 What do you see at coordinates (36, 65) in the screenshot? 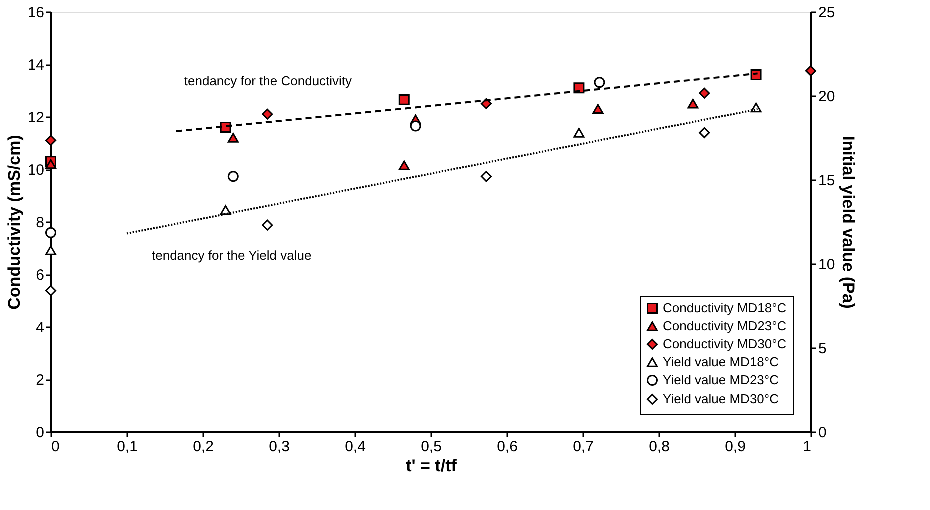
I see `y-tick-label: 14` at bounding box center [36, 65].